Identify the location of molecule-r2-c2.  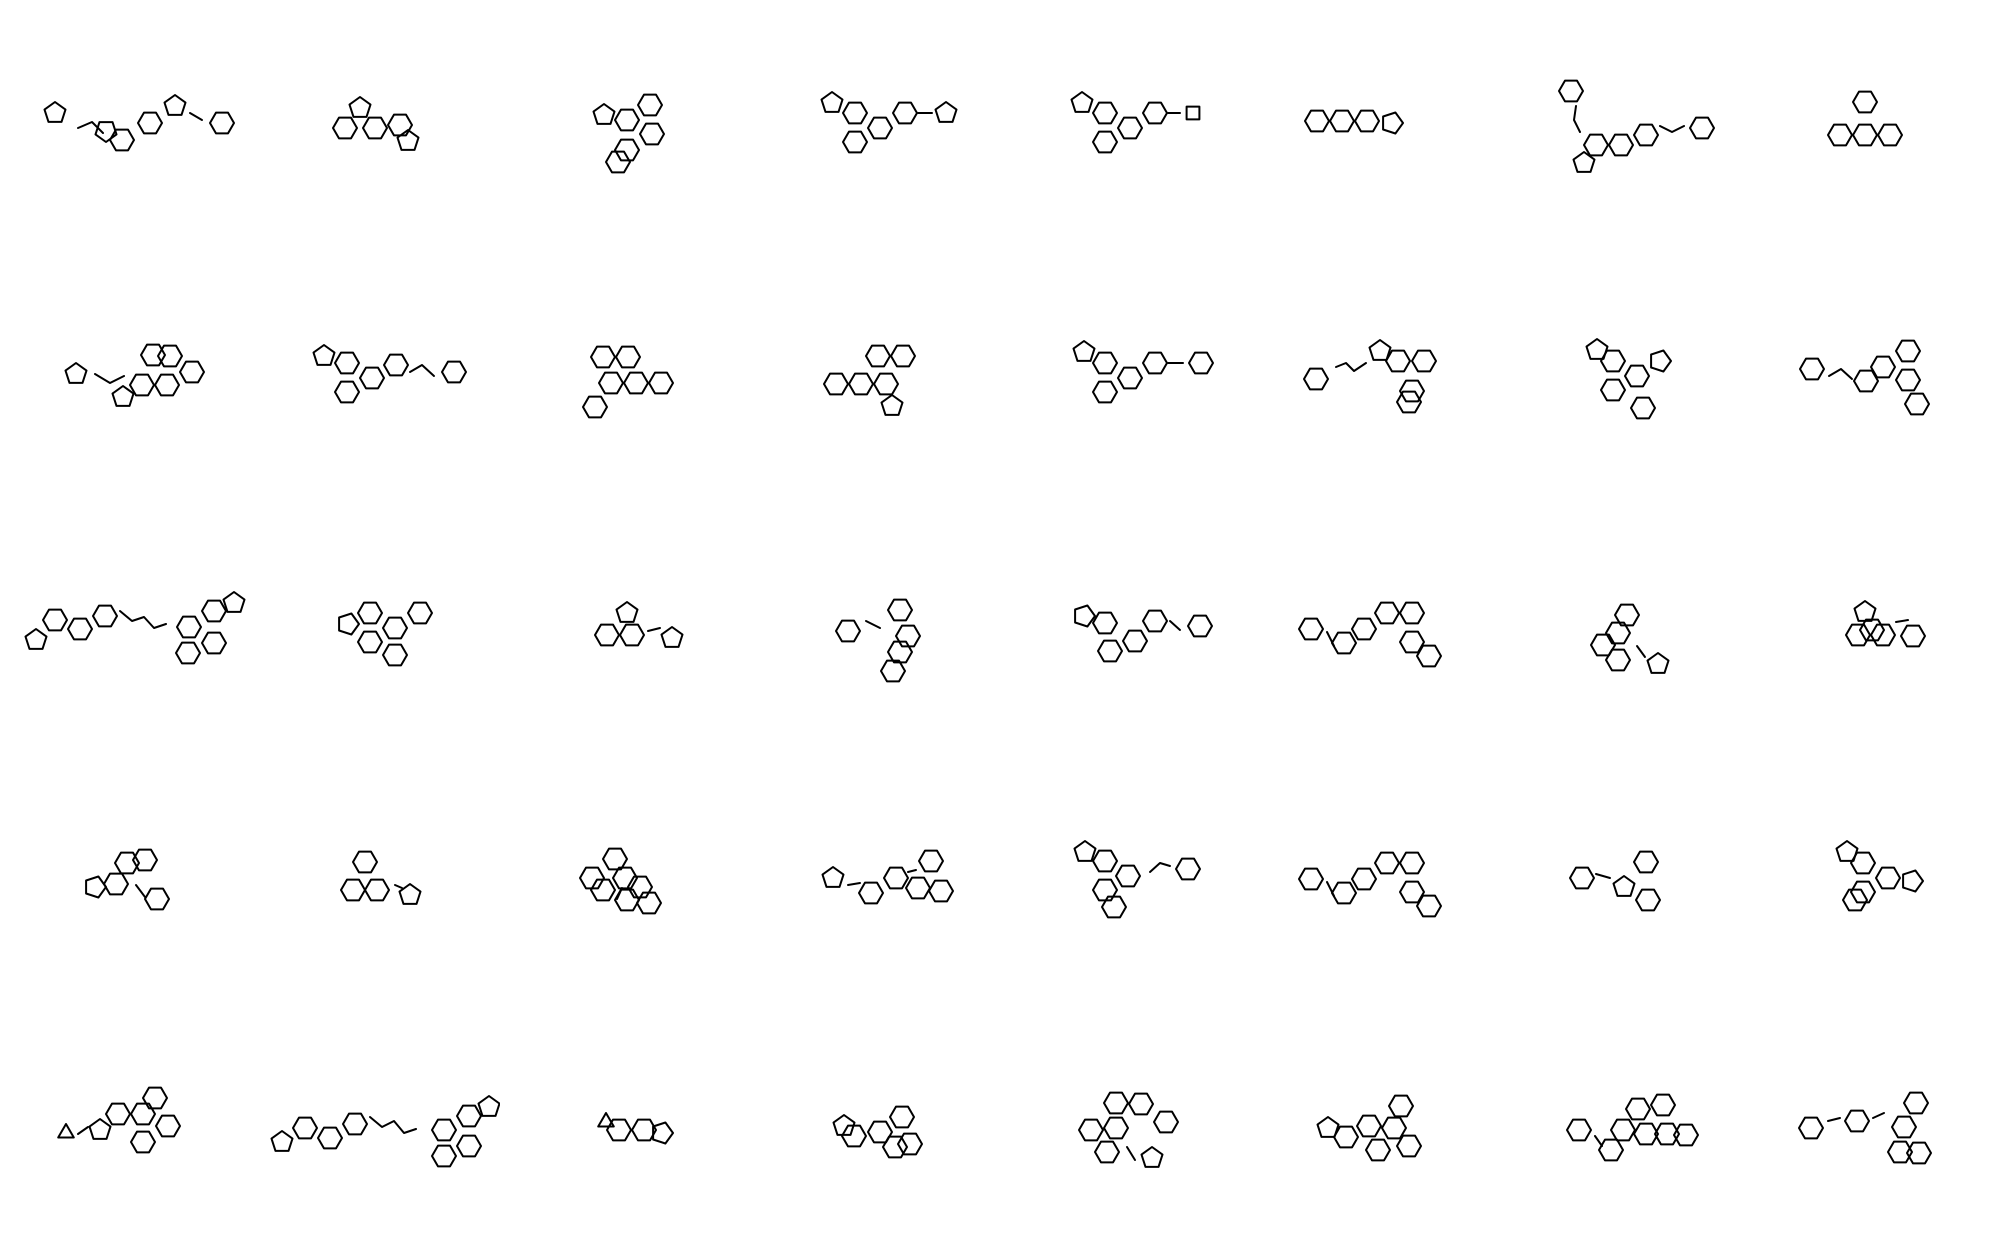
(375, 375).